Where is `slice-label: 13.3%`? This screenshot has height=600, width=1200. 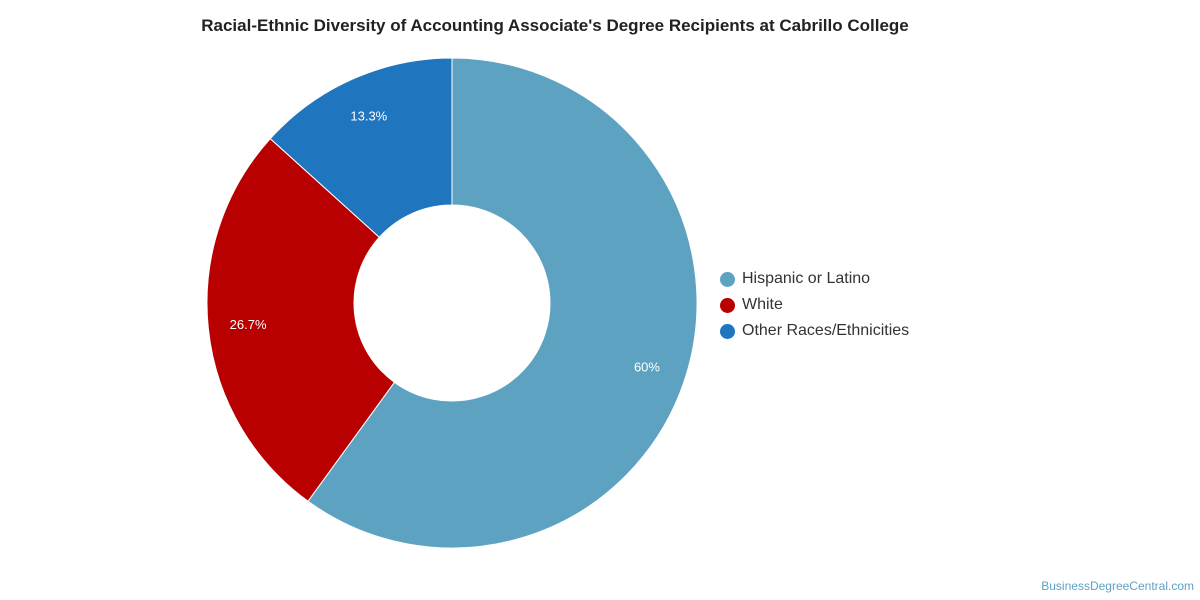
slice-label: 13.3% is located at coordinates (368, 116).